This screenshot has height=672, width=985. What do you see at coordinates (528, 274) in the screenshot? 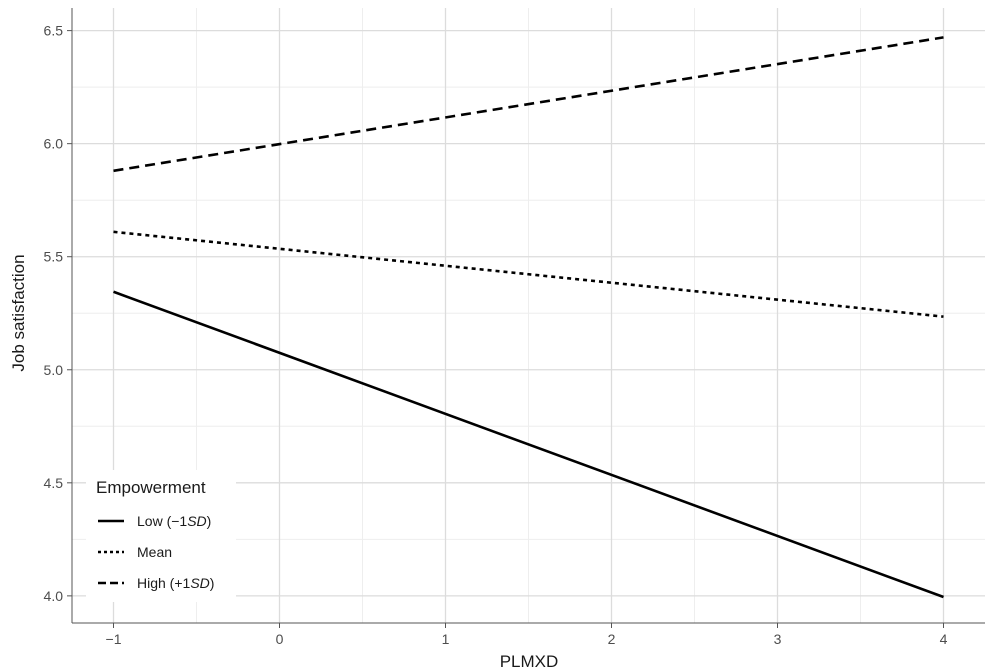
I see `series-line-mean` at bounding box center [528, 274].